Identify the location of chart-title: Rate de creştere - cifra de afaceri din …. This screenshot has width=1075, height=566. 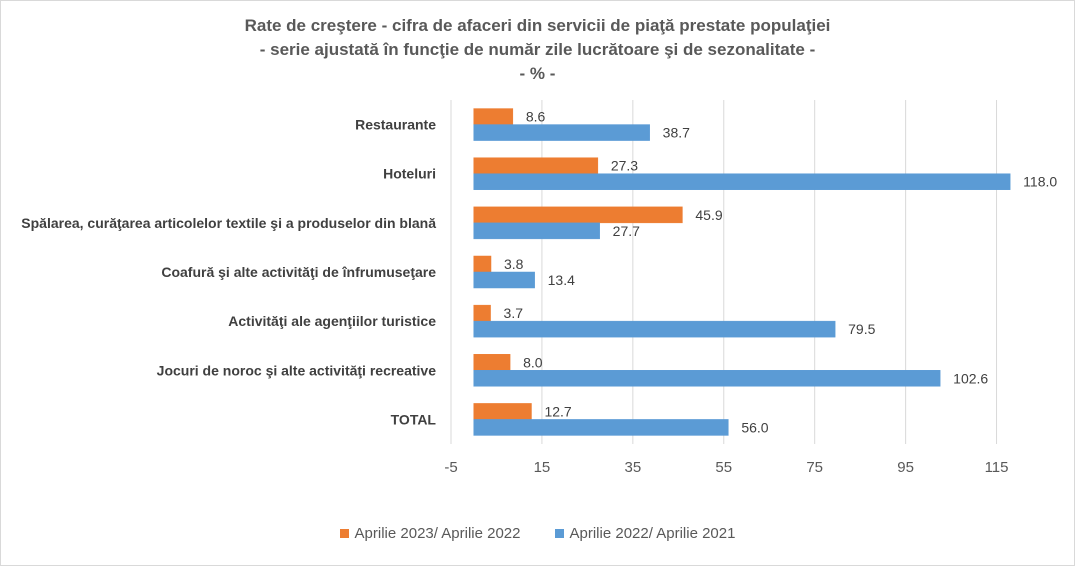
(537, 50).